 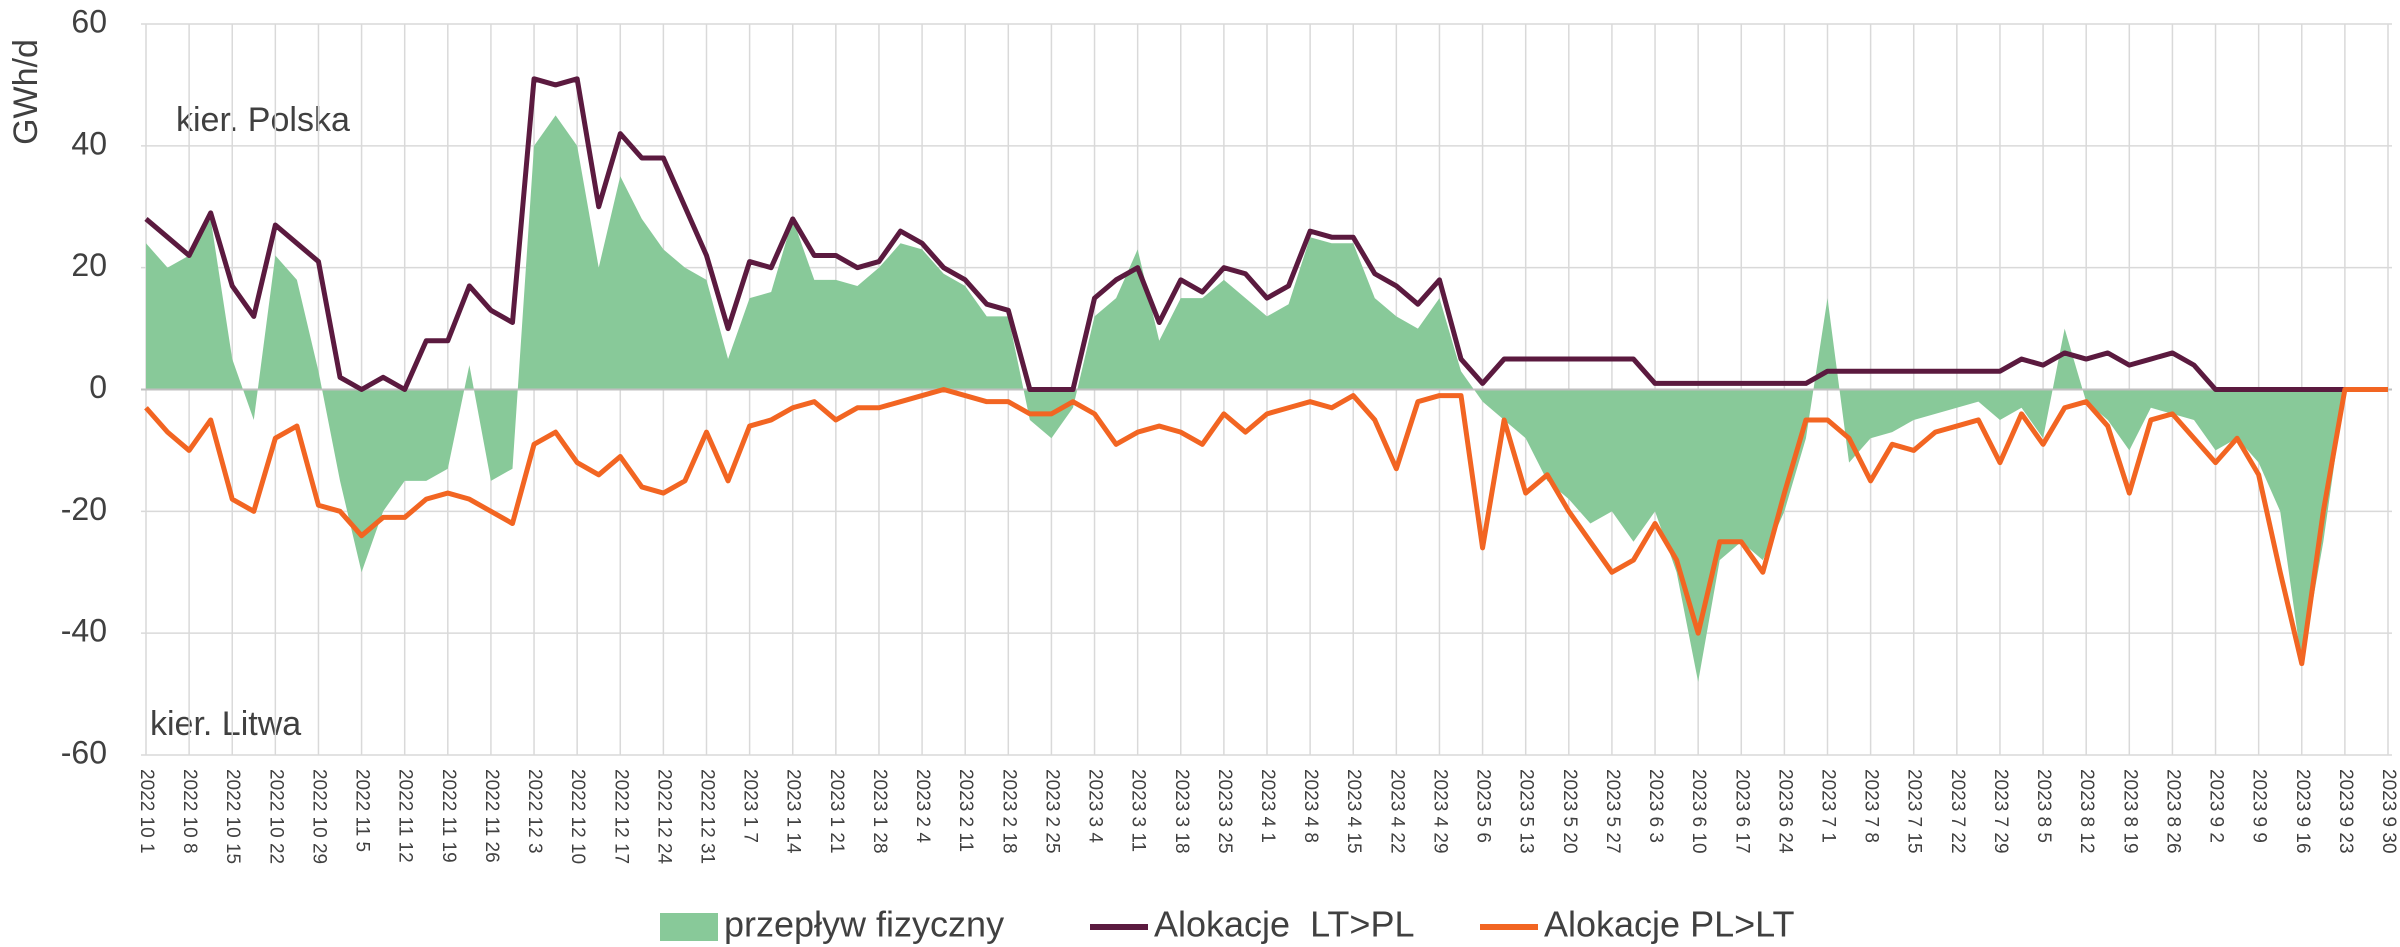 What do you see at coordinates (84, 752) in the screenshot?
I see `y-tick-label: -60` at bounding box center [84, 752].